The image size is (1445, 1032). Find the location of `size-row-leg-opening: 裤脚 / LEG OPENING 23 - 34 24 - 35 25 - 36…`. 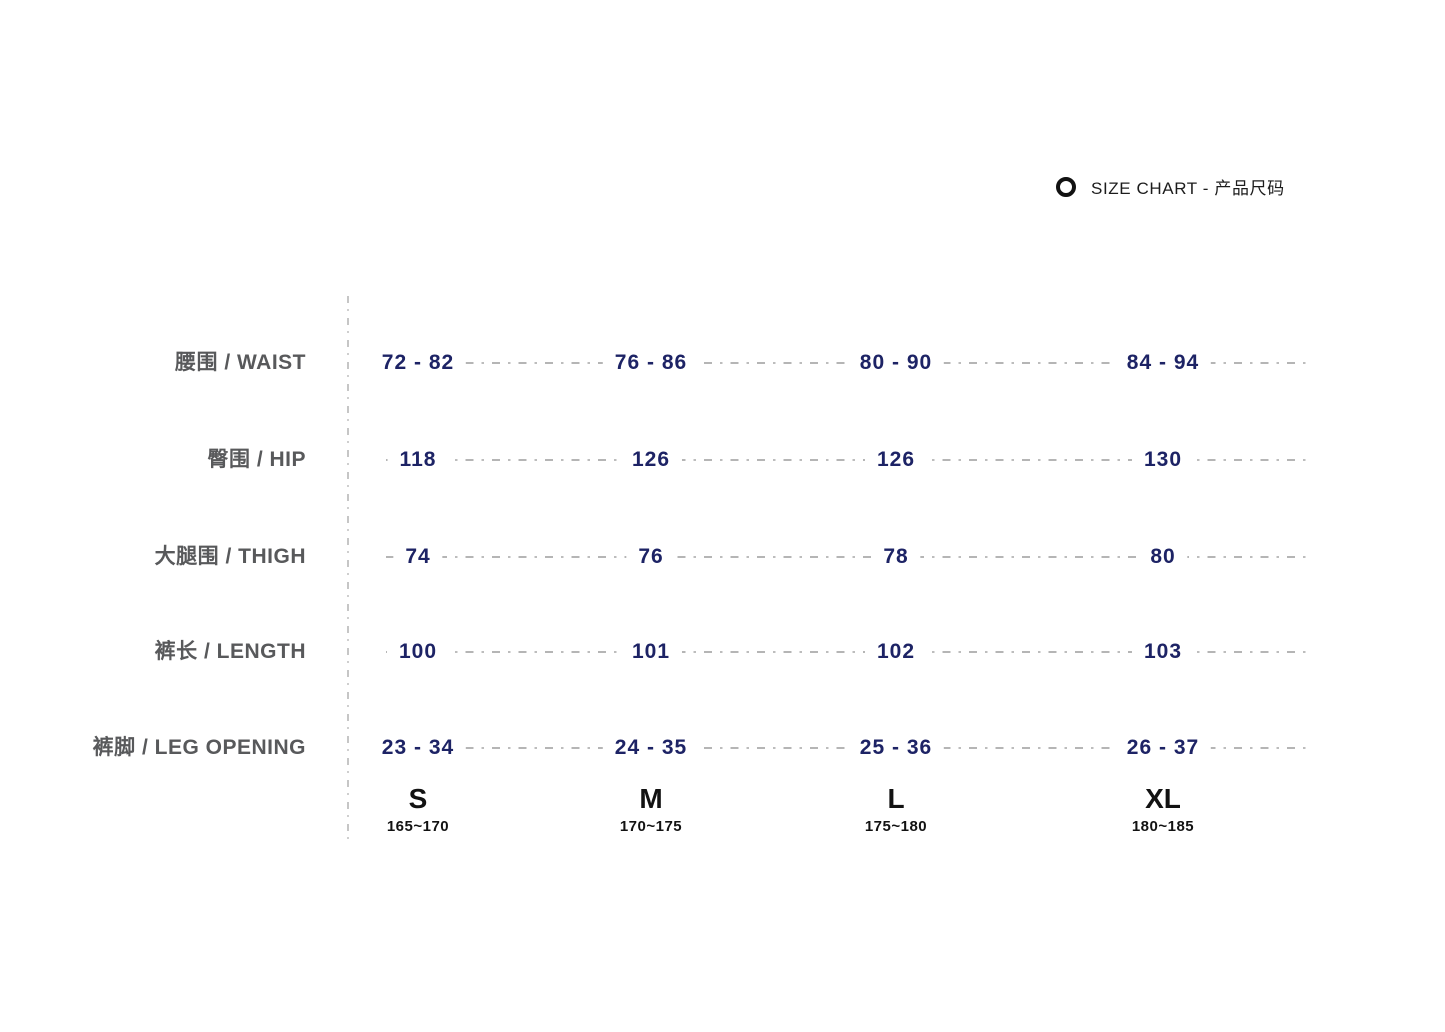

size-row-leg-opening: 裤脚 / LEG OPENING 23 - 34 24 - 35 25 - 36… is located at coordinates (722, 748).